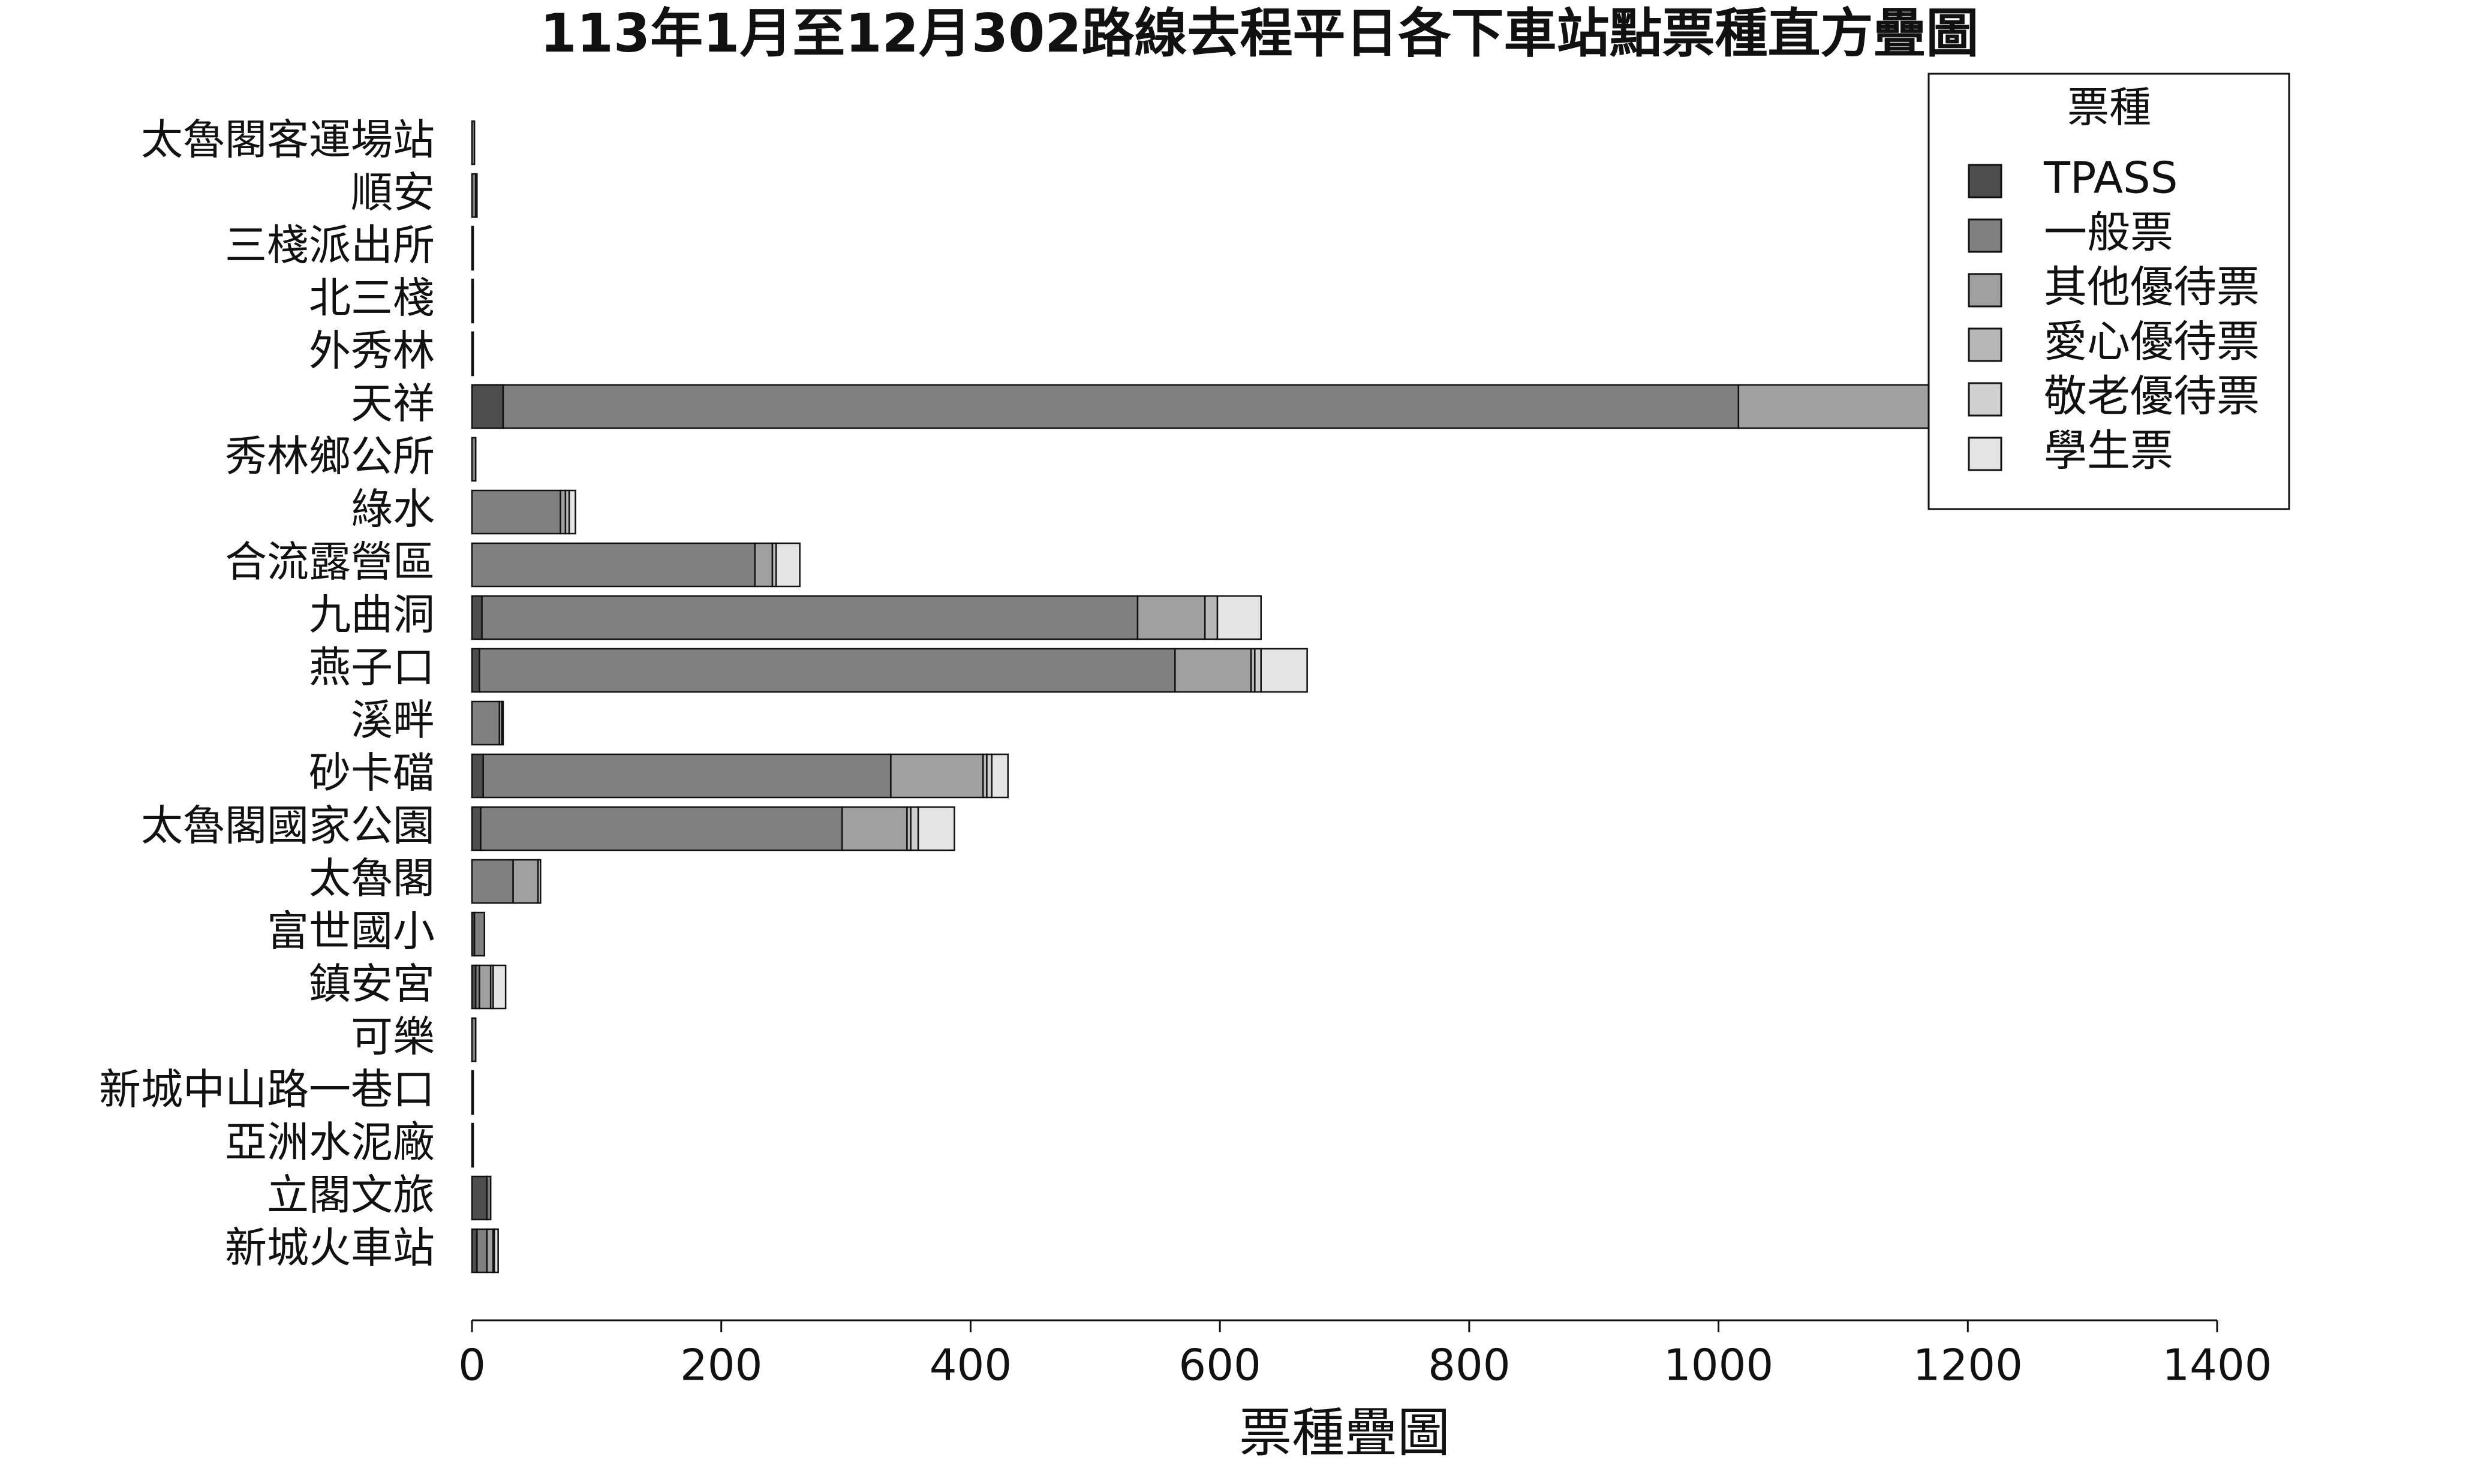 The height and width of the screenshot is (1484, 2481). What do you see at coordinates (372, 298) in the screenshot?
I see `y-tick-label: 北三棧` at bounding box center [372, 298].